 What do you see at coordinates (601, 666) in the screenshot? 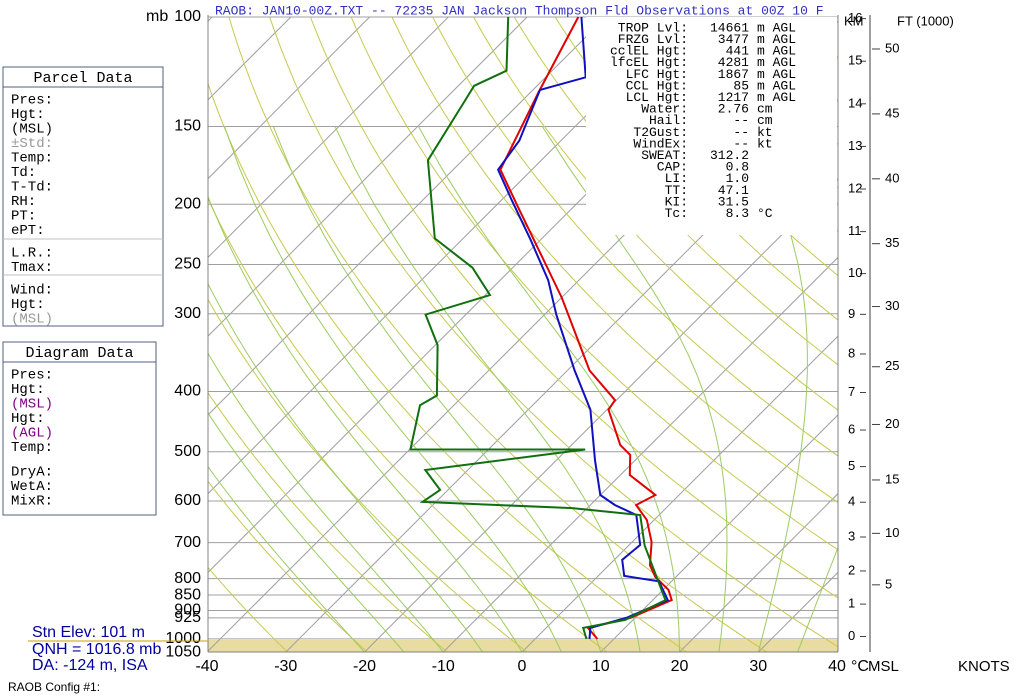
I see `temperature-tick-label: 10` at bounding box center [601, 666].